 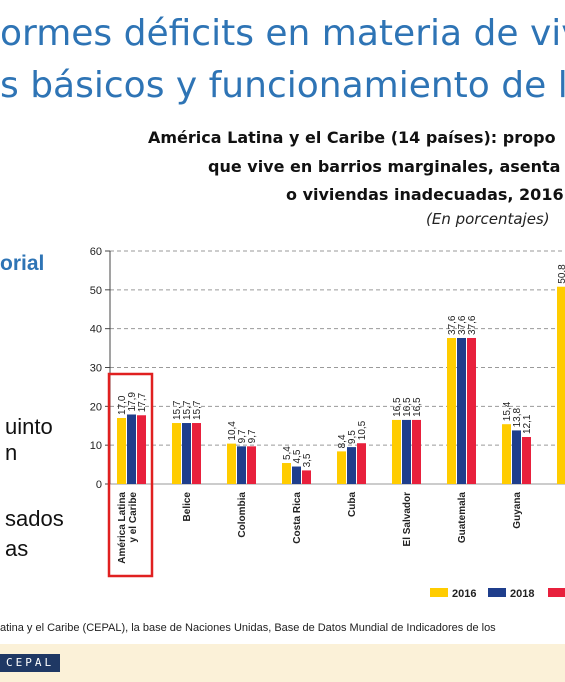 I want to click on bar-value-label: 3,5, so click(x=307, y=460).